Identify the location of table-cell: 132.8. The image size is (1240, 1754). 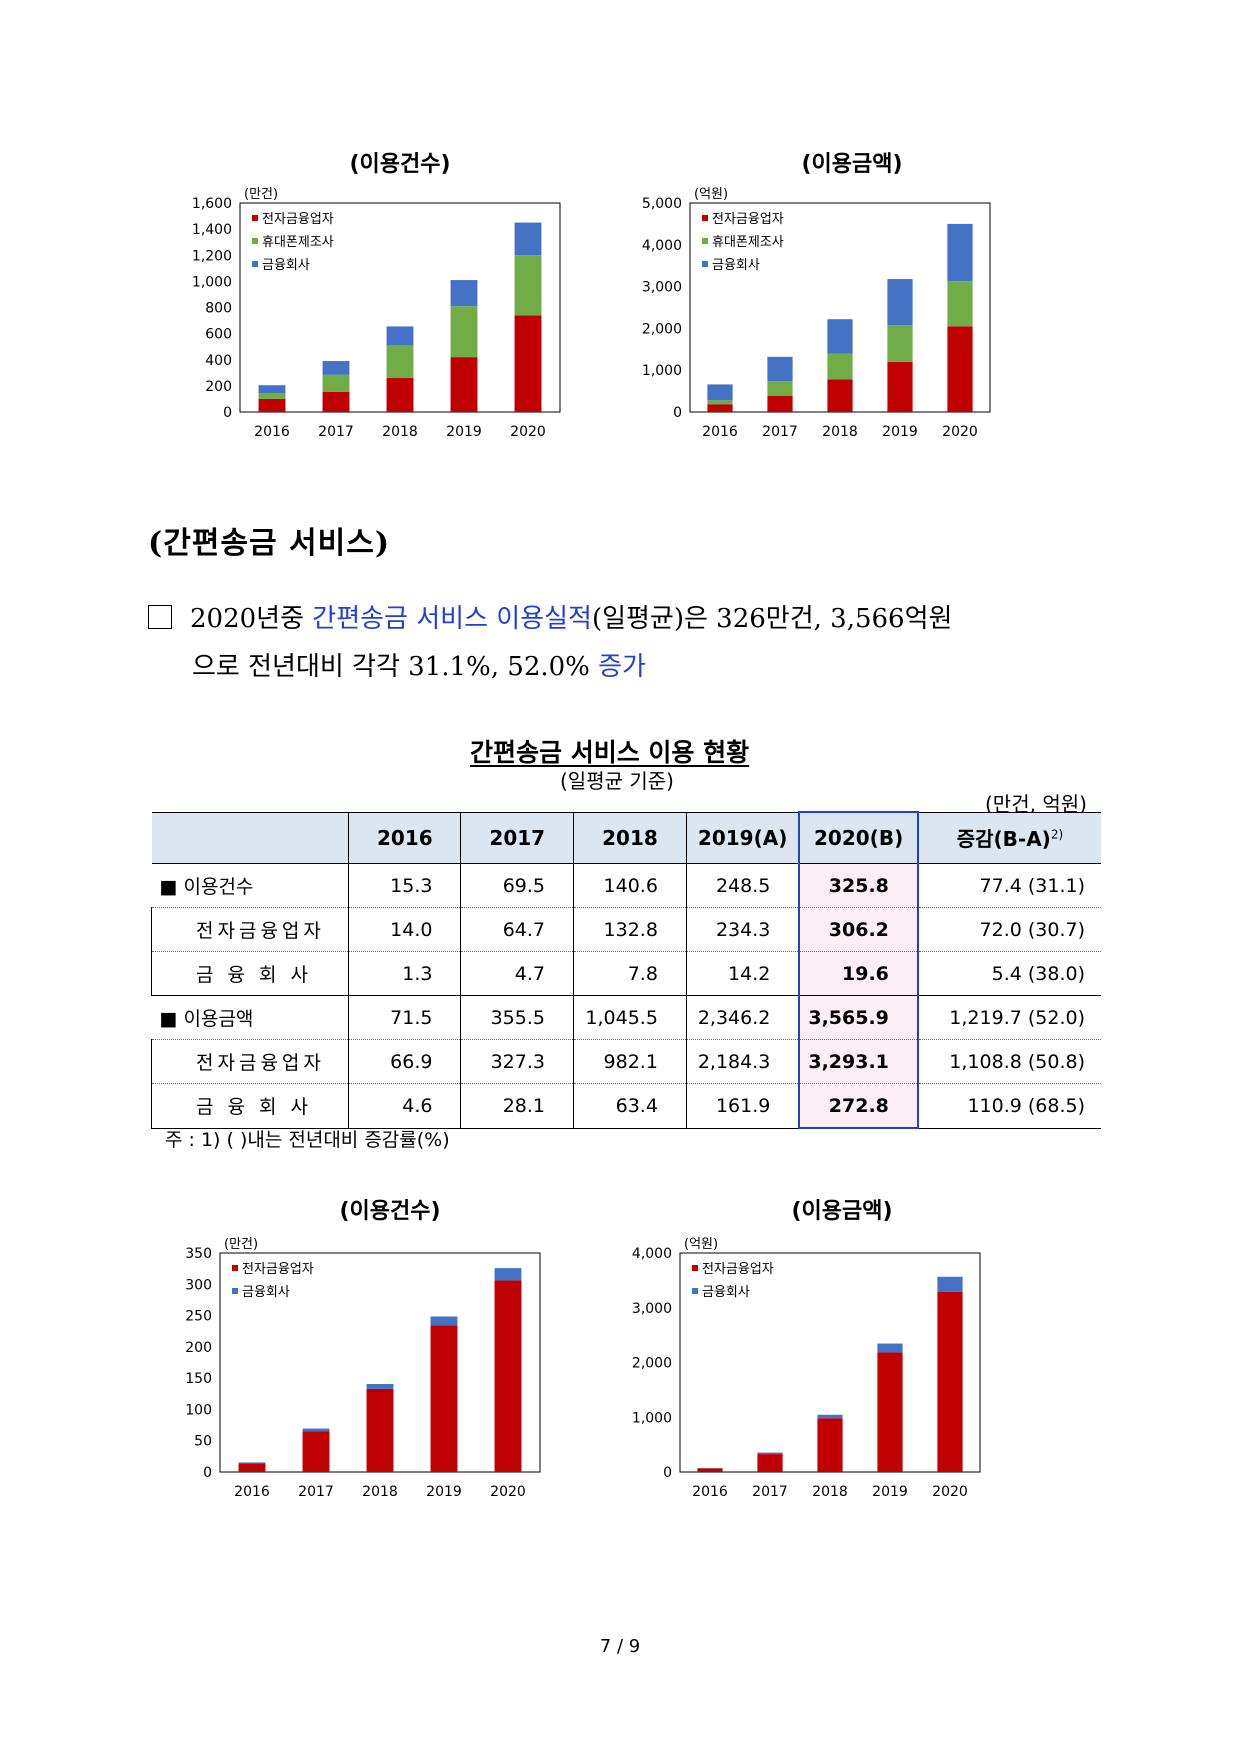
(630, 929).